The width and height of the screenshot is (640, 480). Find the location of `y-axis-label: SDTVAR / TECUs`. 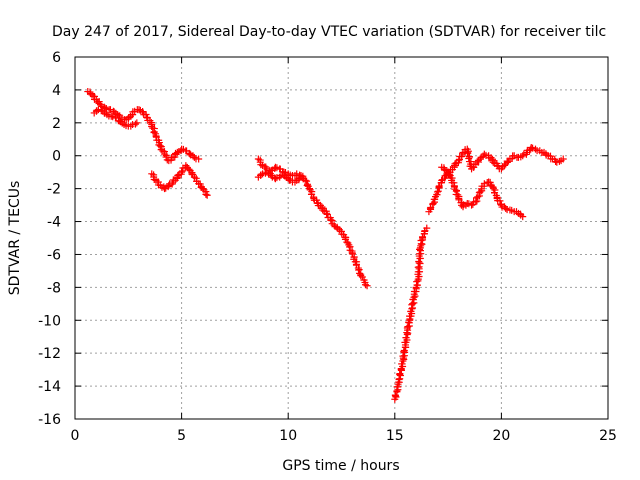

y-axis-label: SDTVAR / TECUs is located at coordinates (15, 238).